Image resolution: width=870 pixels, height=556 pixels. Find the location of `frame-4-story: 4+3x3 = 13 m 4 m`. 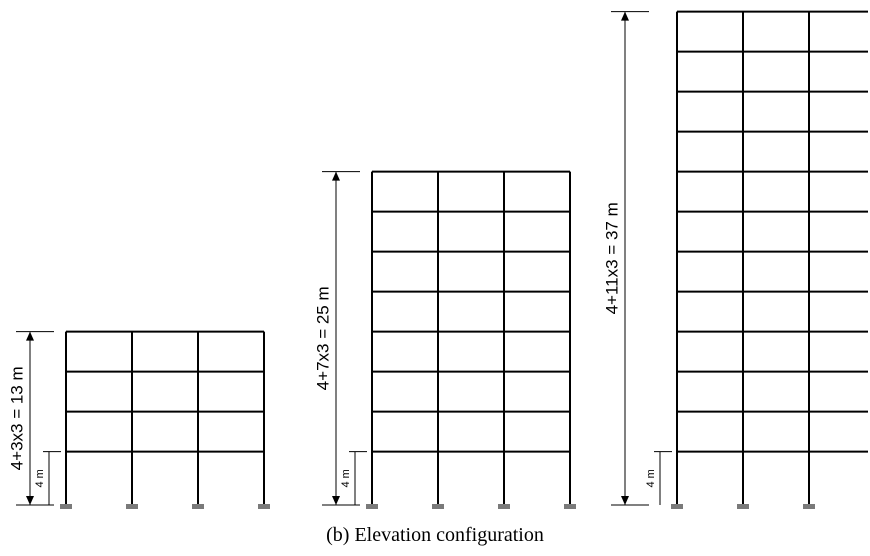

frame-4-story: 4+3x3 = 13 m 4 m is located at coordinates (138, 419).